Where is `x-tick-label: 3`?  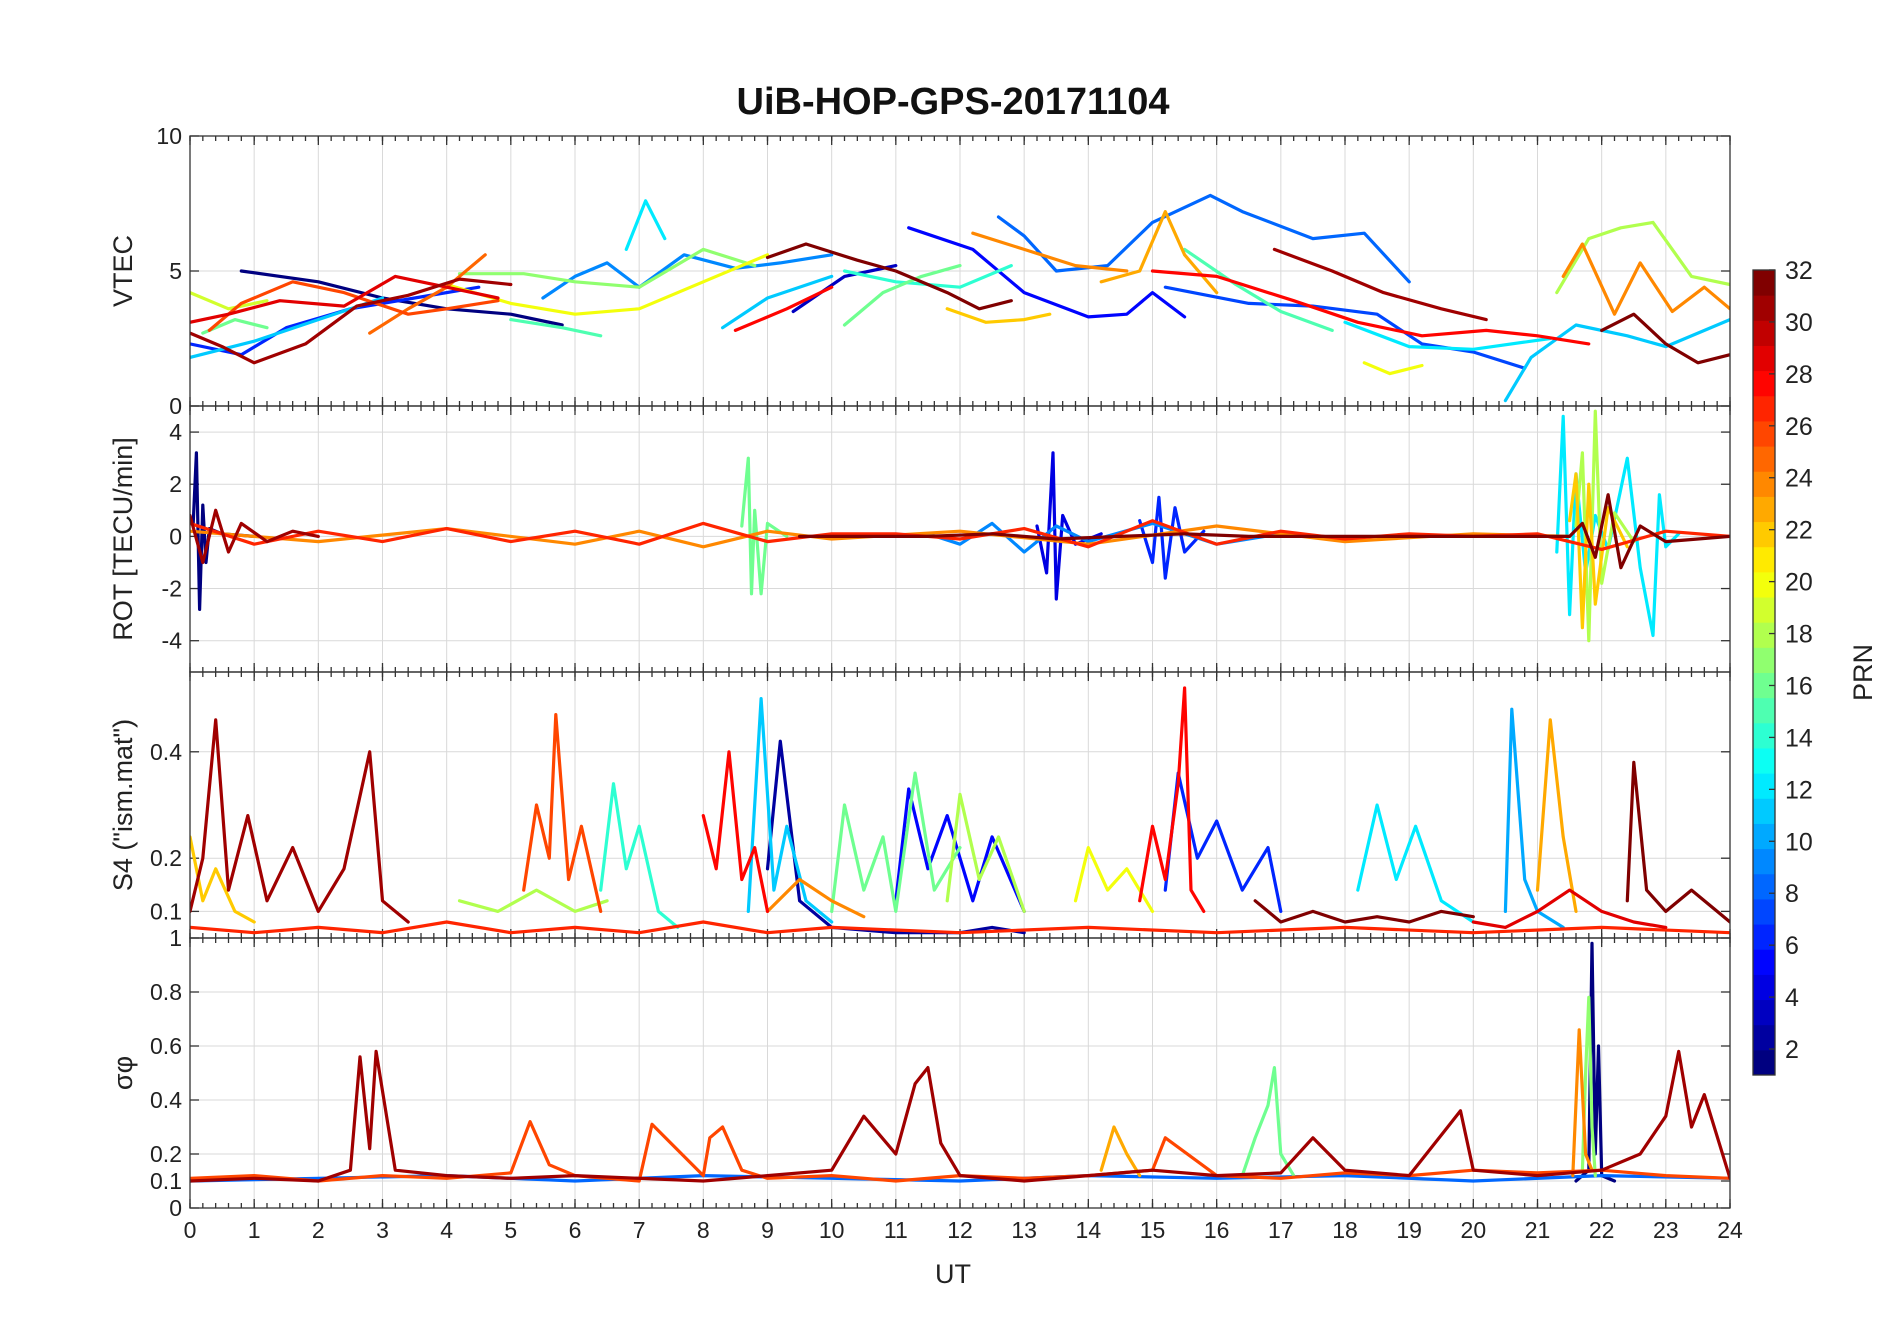 x-tick-label: 3 is located at coordinates (382, 1230).